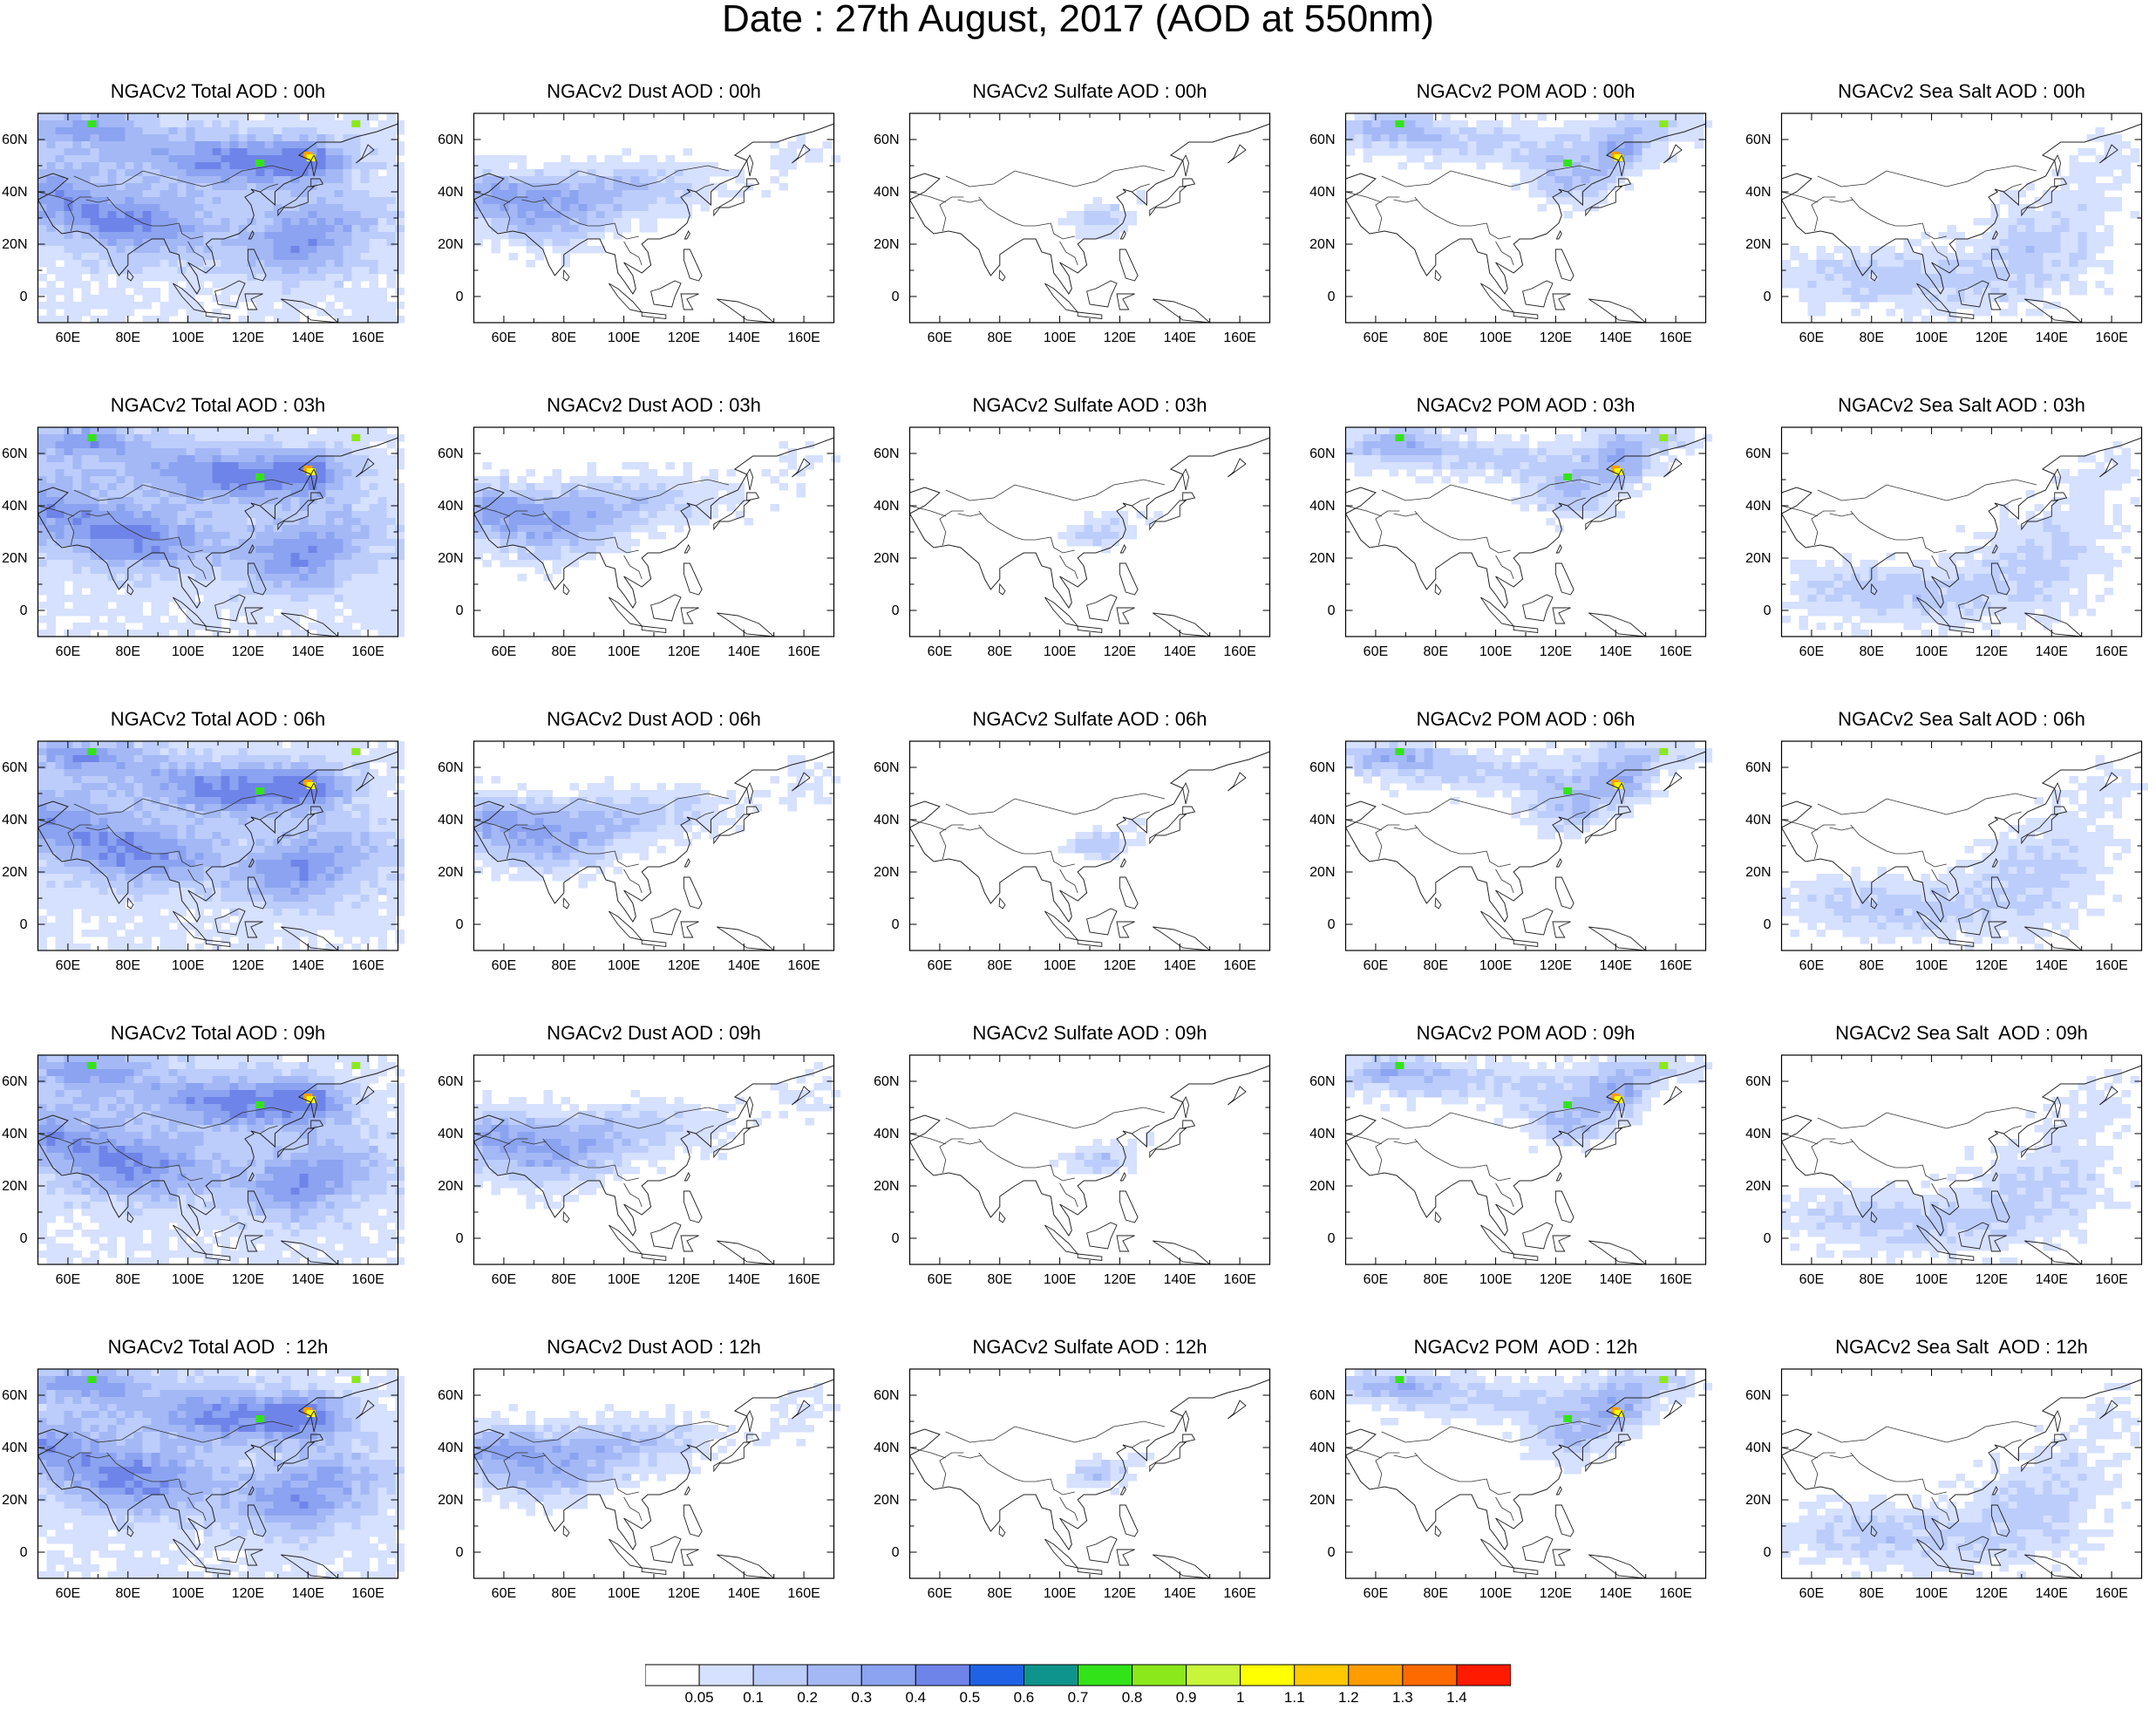 This screenshot has height=1710, width=2156. What do you see at coordinates (699, 1697) in the screenshot?
I see `colorbar-label: 0.05` at bounding box center [699, 1697].